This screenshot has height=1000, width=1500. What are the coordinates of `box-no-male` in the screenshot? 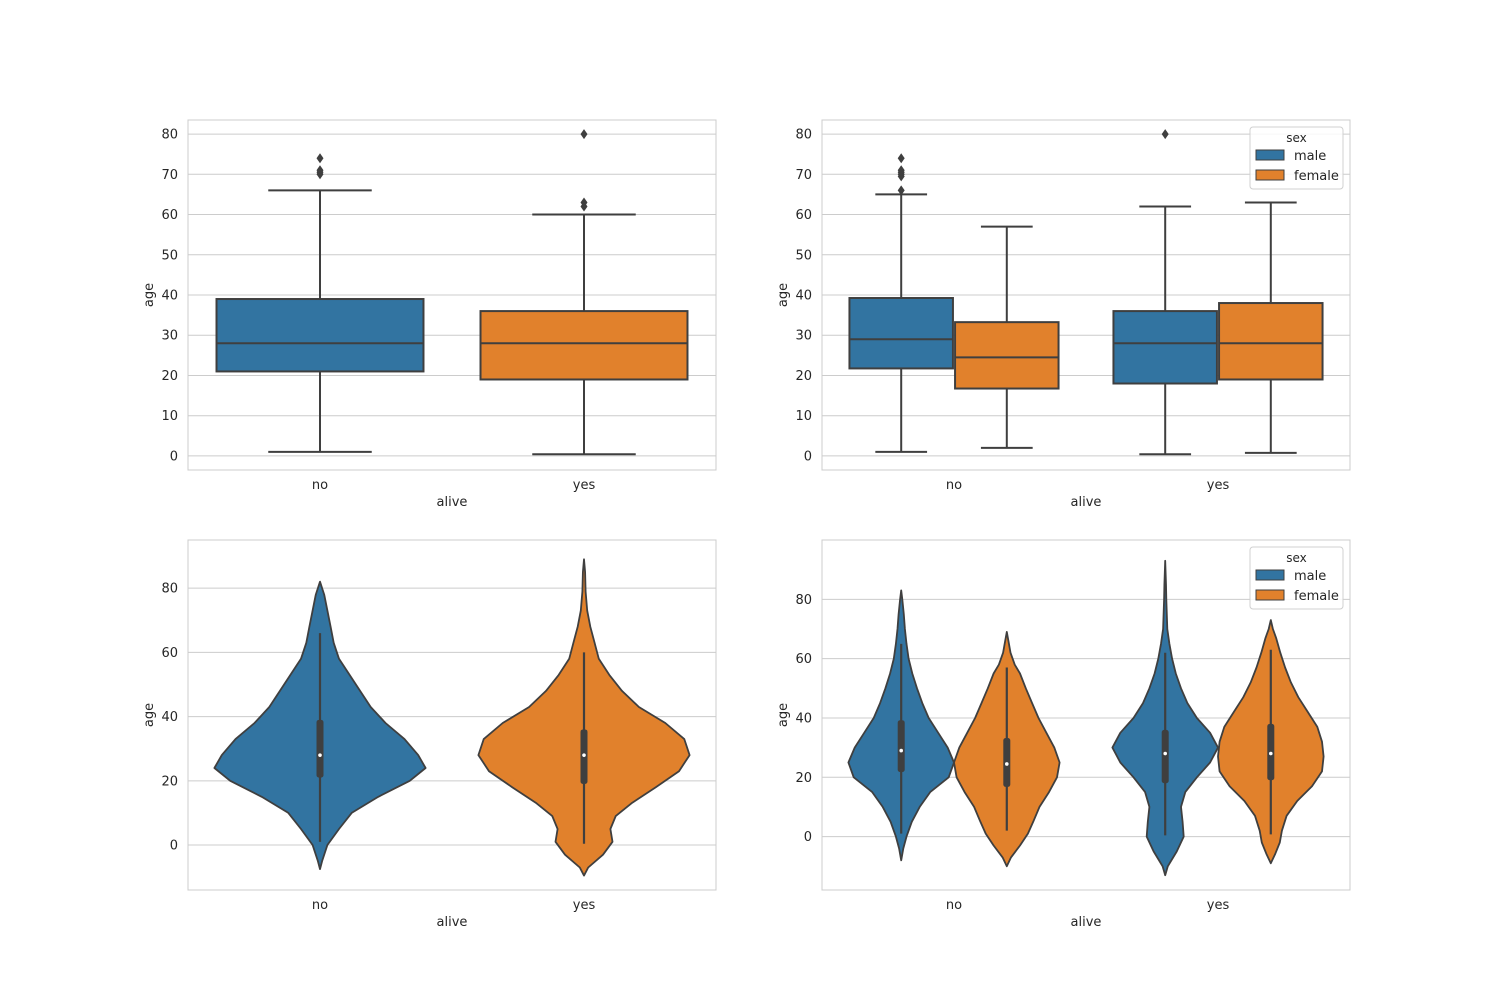 It's located at (901, 303).